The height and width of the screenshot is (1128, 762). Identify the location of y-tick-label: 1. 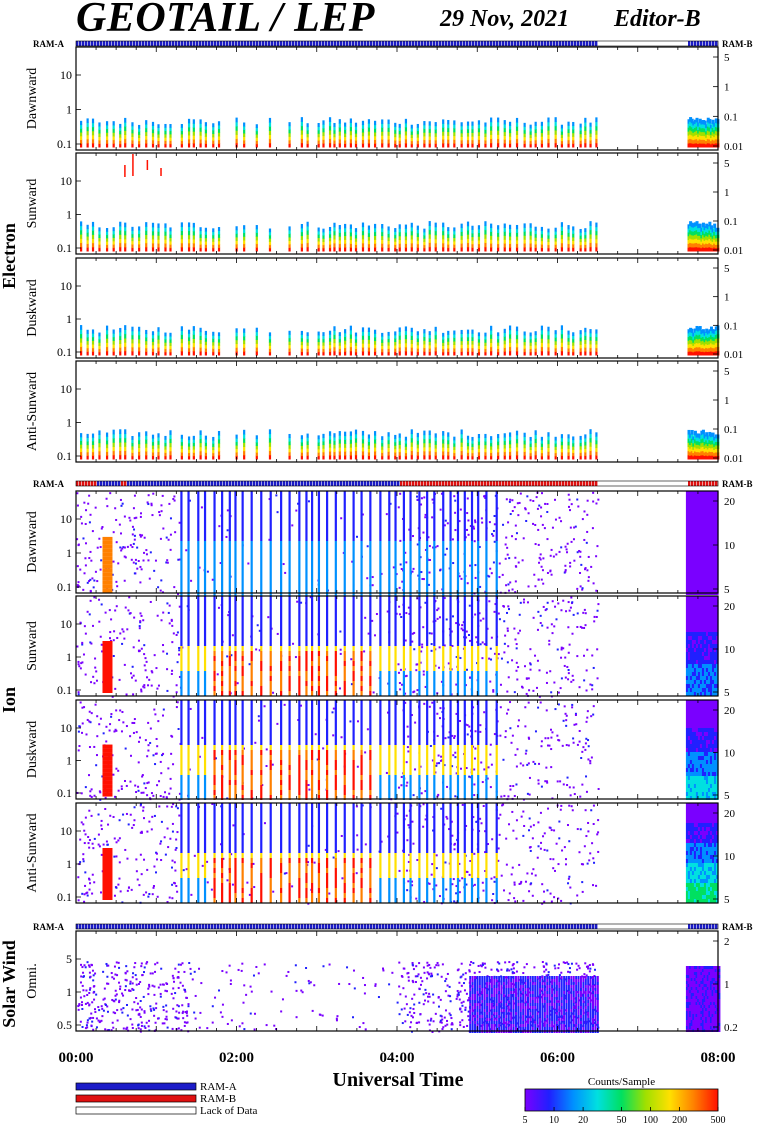
(69, 215).